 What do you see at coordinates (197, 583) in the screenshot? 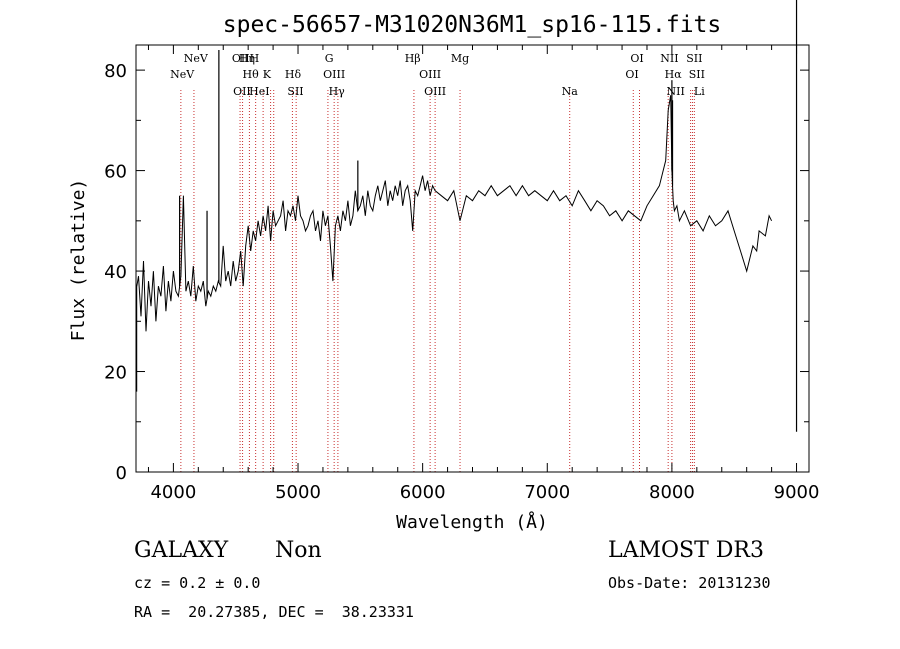
I see `redshift-label: cz = 0.2 ± 0.0` at bounding box center [197, 583].